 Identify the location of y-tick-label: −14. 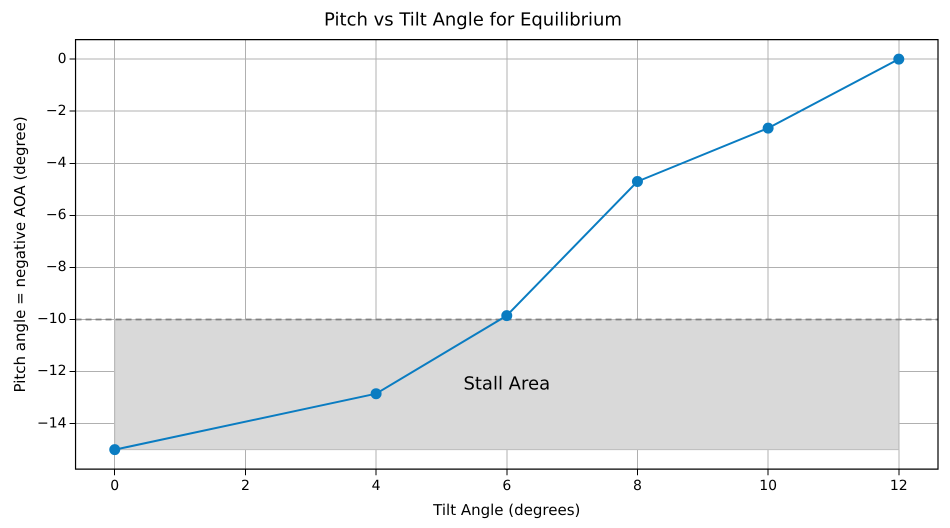
(52, 423).